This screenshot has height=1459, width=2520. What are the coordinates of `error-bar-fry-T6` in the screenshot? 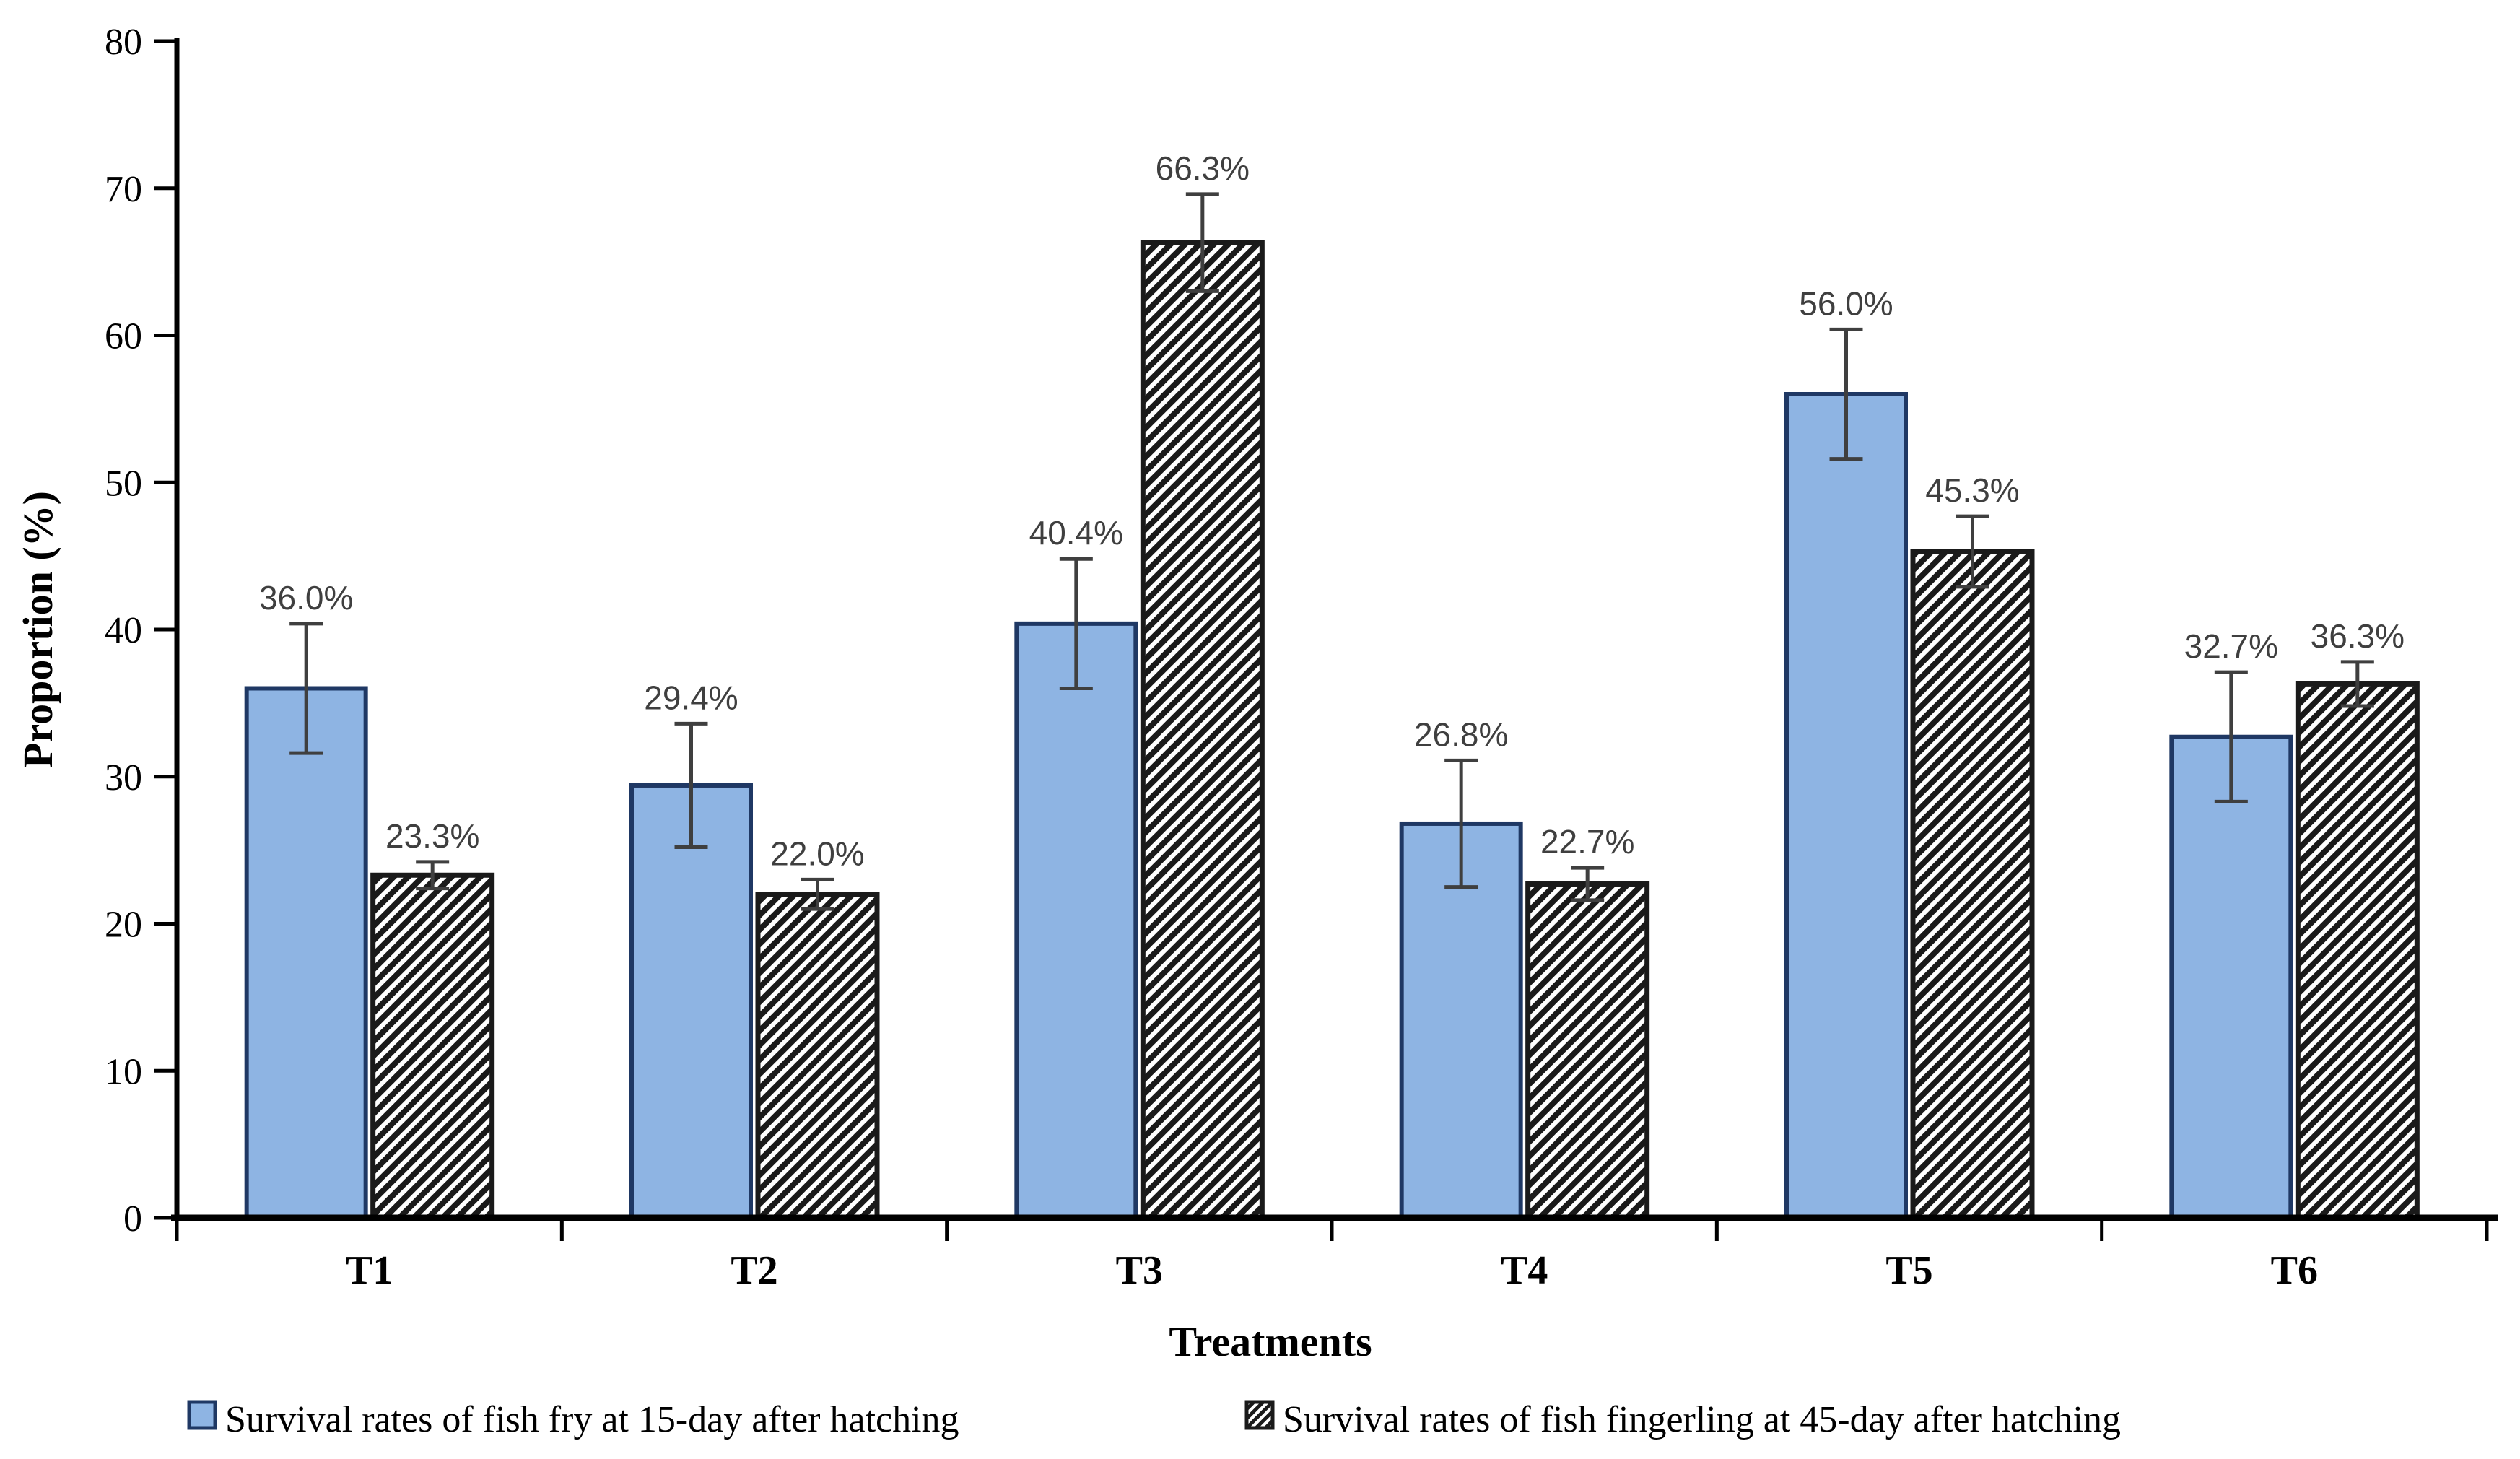 It's located at (2231, 737).